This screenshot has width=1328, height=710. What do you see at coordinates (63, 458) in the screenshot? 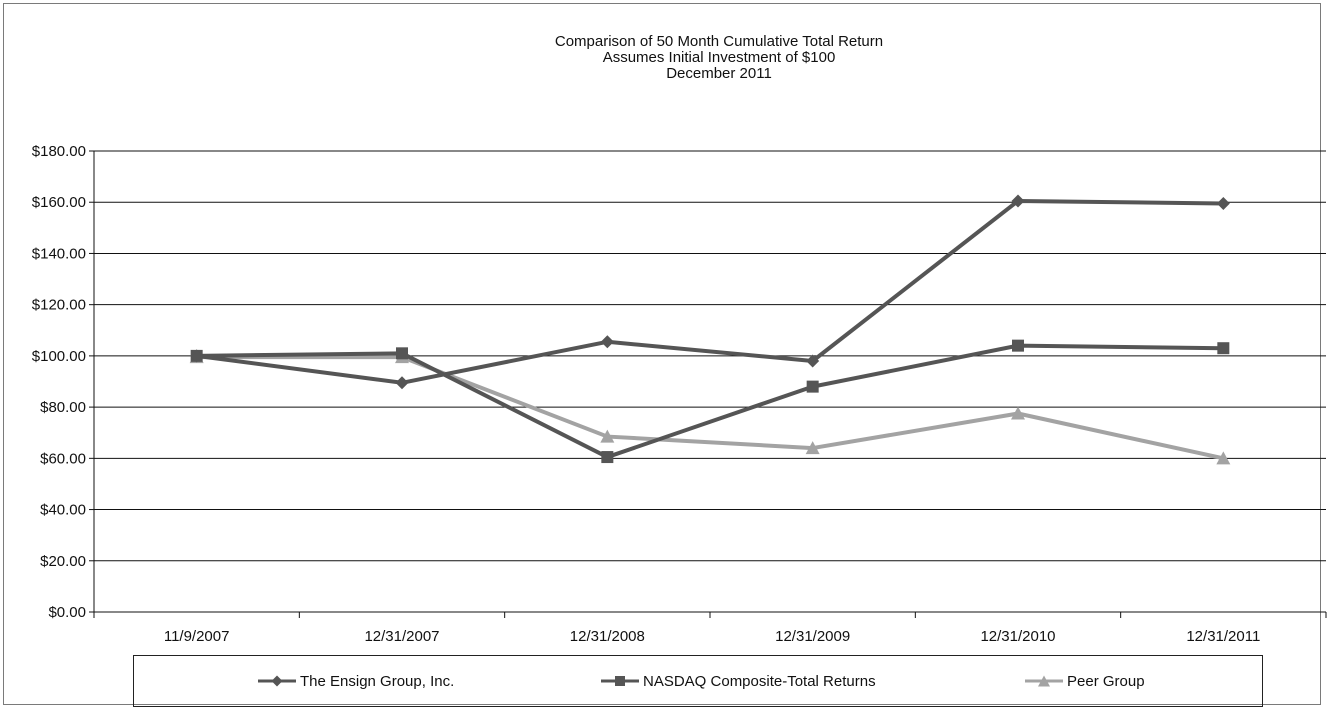
I see `y-tick-label: $60.00` at bounding box center [63, 458].